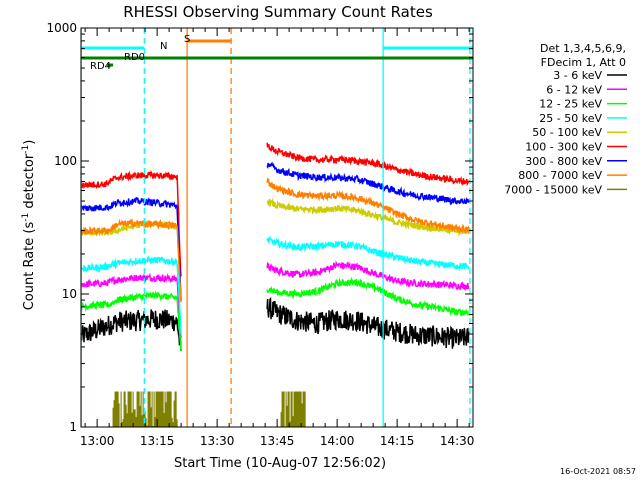  Describe the element at coordinates (577, 75) in the screenshot. I see `legend-label-3-6-kev: 3 - 6 keV` at that location.